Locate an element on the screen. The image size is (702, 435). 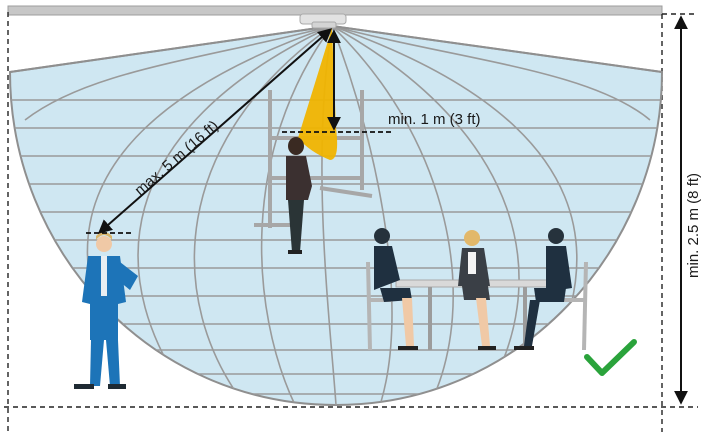
min-height-label: min. 2.5 m (8 ft) is located at coordinates (693, 225).